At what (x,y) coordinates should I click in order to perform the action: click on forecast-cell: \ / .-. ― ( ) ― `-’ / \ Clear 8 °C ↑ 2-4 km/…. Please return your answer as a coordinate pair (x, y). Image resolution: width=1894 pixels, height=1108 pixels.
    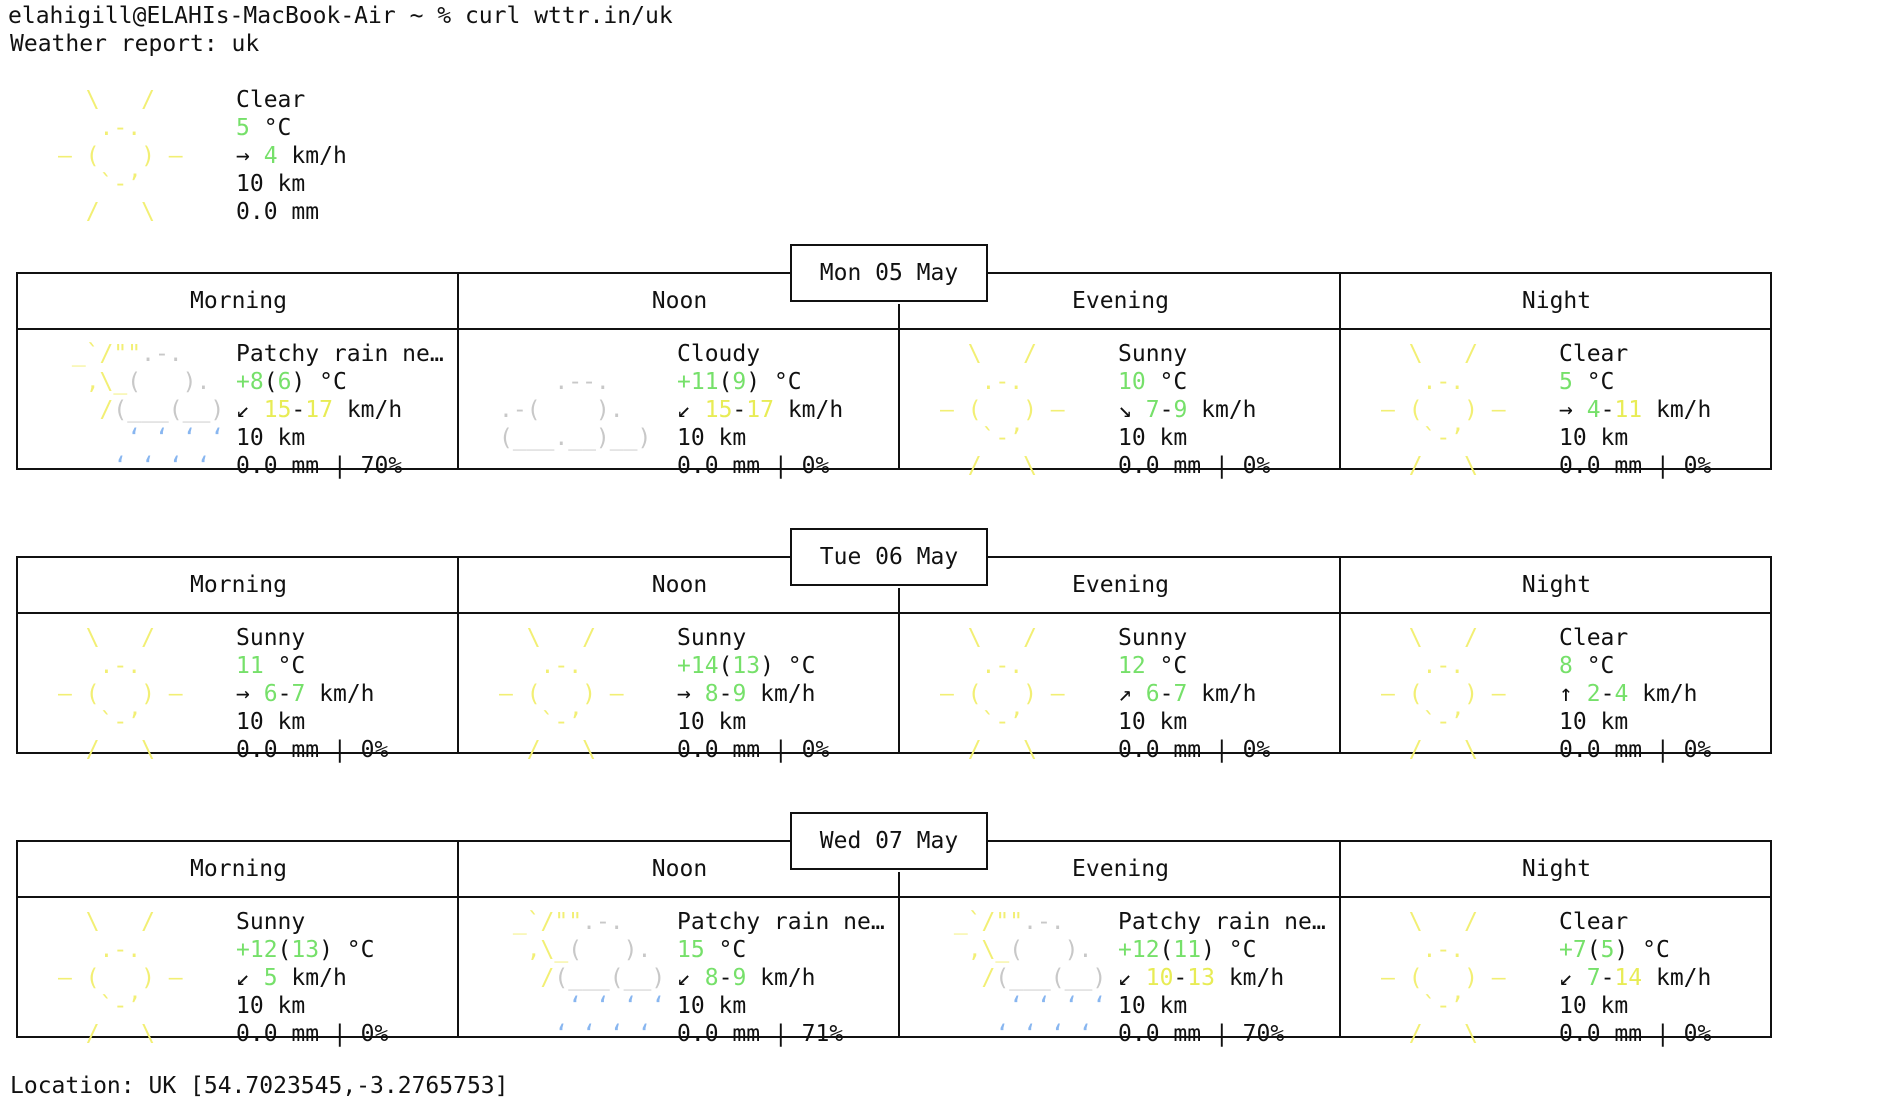
    Looking at the image, I should click on (1556, 688).